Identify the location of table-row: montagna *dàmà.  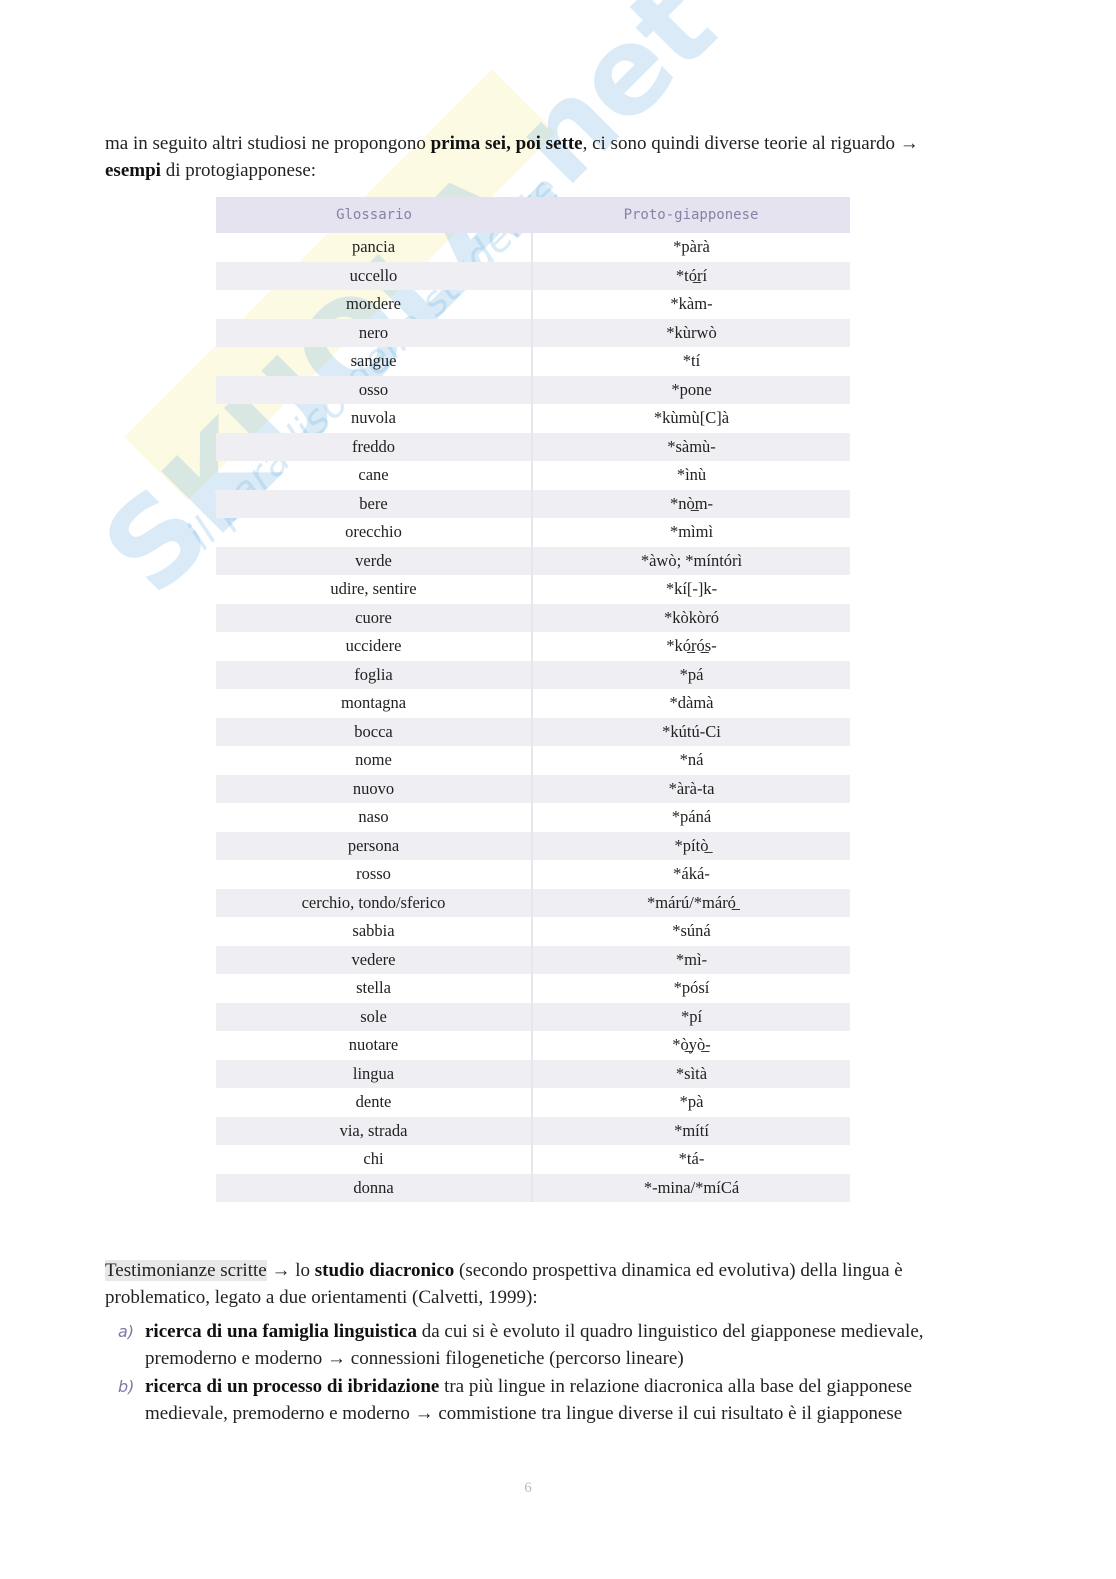
(533, 703).